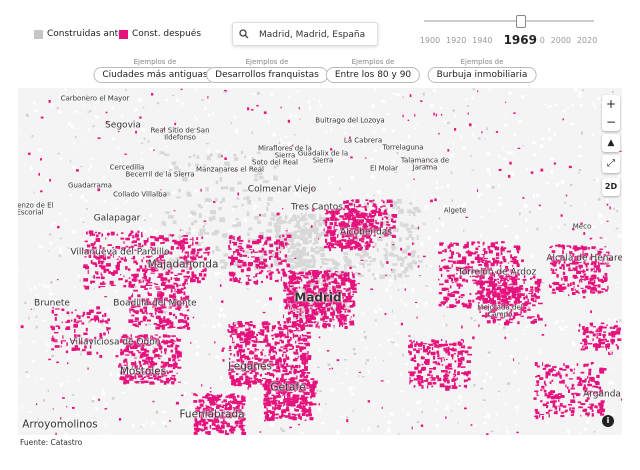 This screenshot has height=470, width=640. I want to click on example-button: Burbuja inmobiliaria, so click(482, 75).